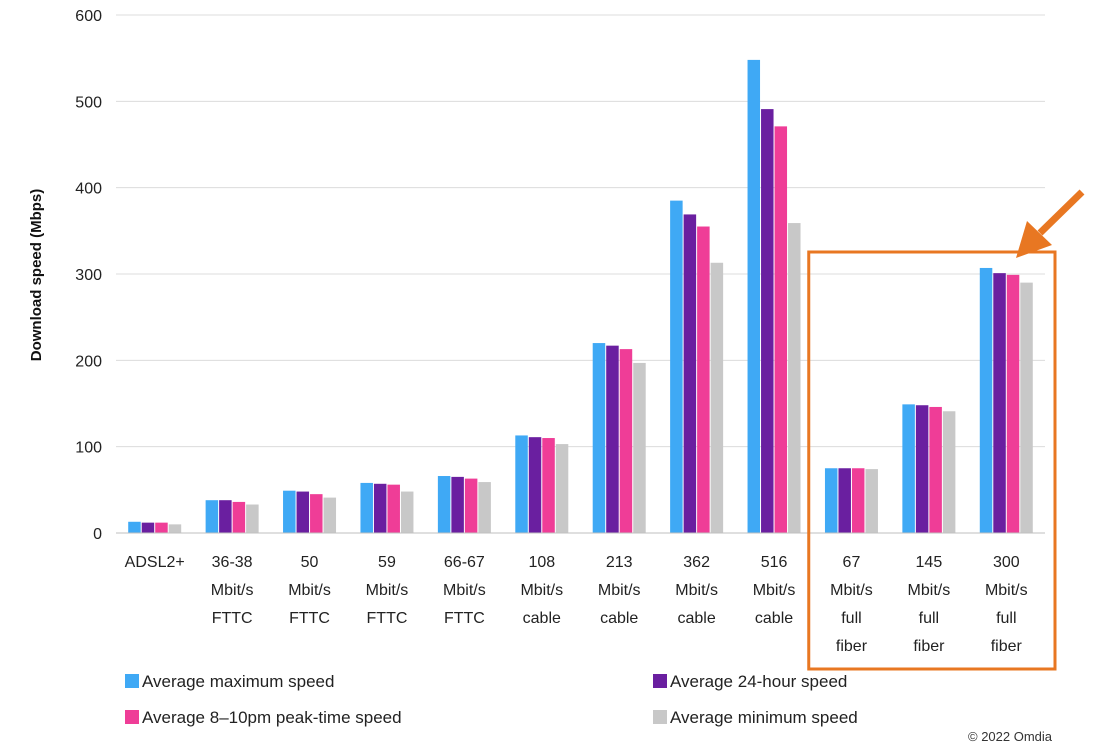 The image size is (1102, 748). What do you see at coordinates (464, 562) in the screenshot?
I see `x-tick-label: 66-67` at bounding box center [464, 562].